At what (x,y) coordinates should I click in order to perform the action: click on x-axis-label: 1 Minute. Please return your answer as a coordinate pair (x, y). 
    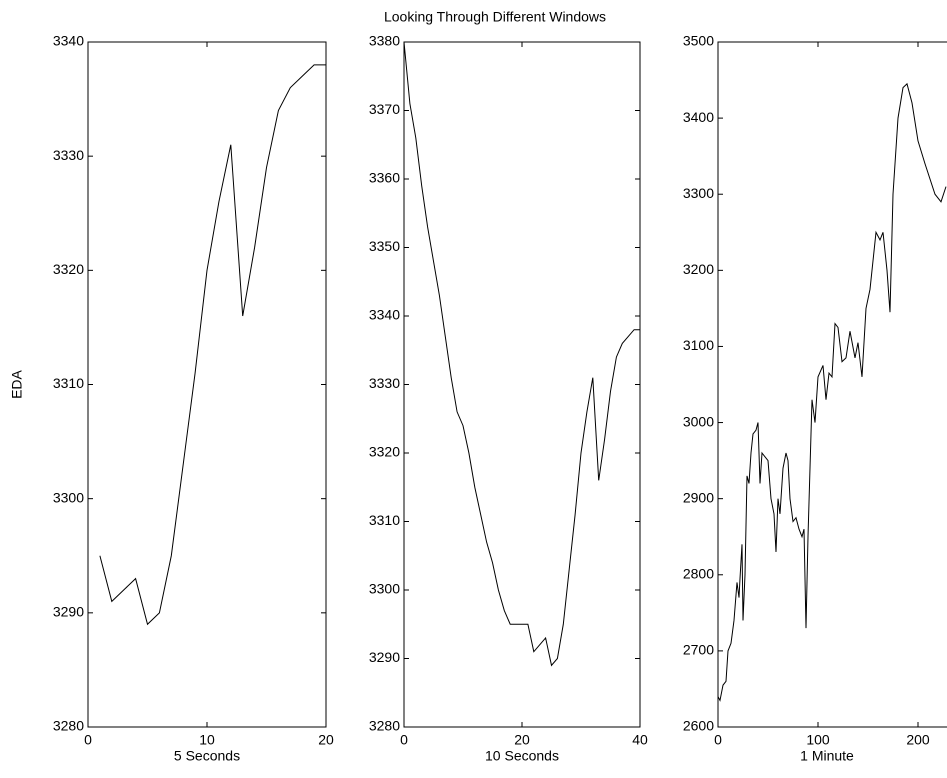
    Looking at the image, I should click on (827, 756).